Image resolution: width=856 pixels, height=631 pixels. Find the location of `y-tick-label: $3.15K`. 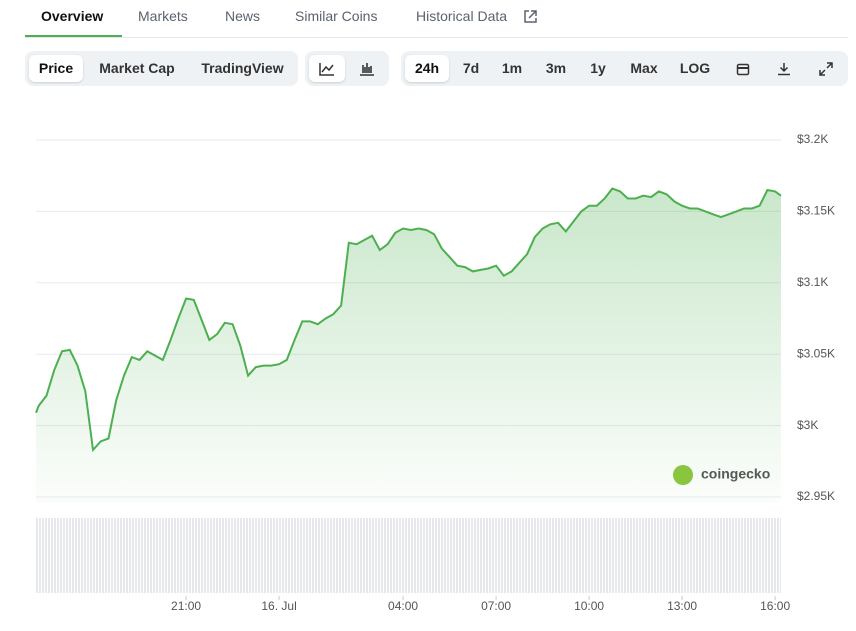

y-tick-label: $3.15K is located at coordinates (816, 211).